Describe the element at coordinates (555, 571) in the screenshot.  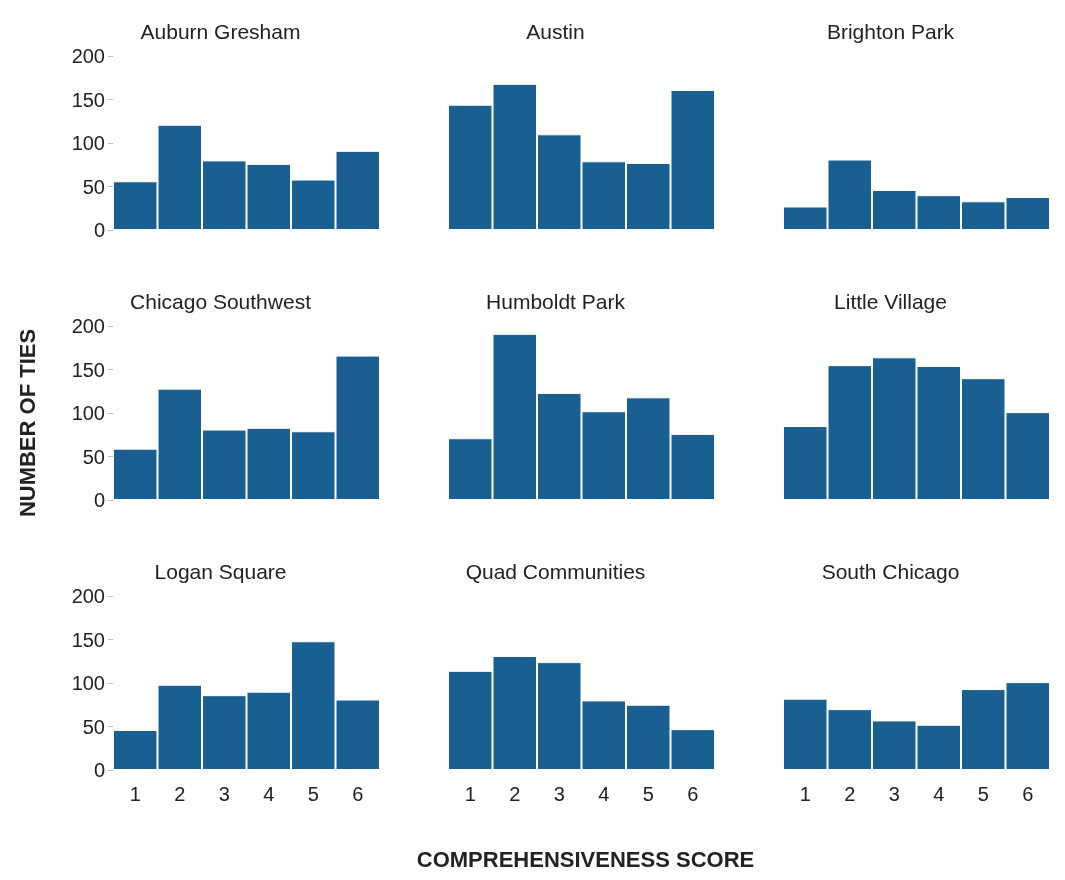
I see `chart-title: Quad Communities` at that location.